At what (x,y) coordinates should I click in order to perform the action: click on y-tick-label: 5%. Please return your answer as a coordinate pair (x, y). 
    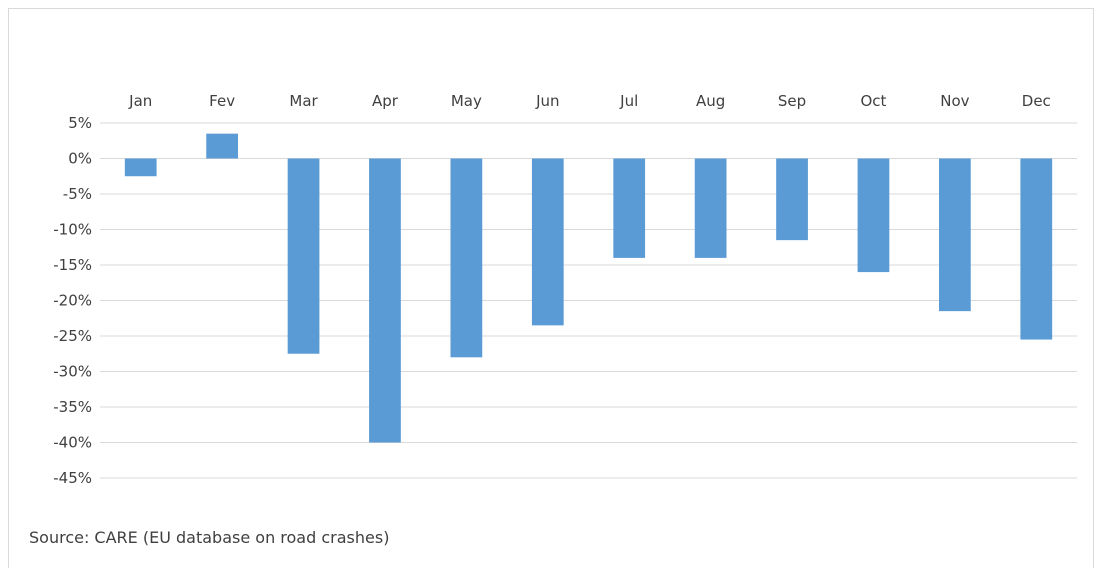
    Looking at the image, I should click on (80, 123).